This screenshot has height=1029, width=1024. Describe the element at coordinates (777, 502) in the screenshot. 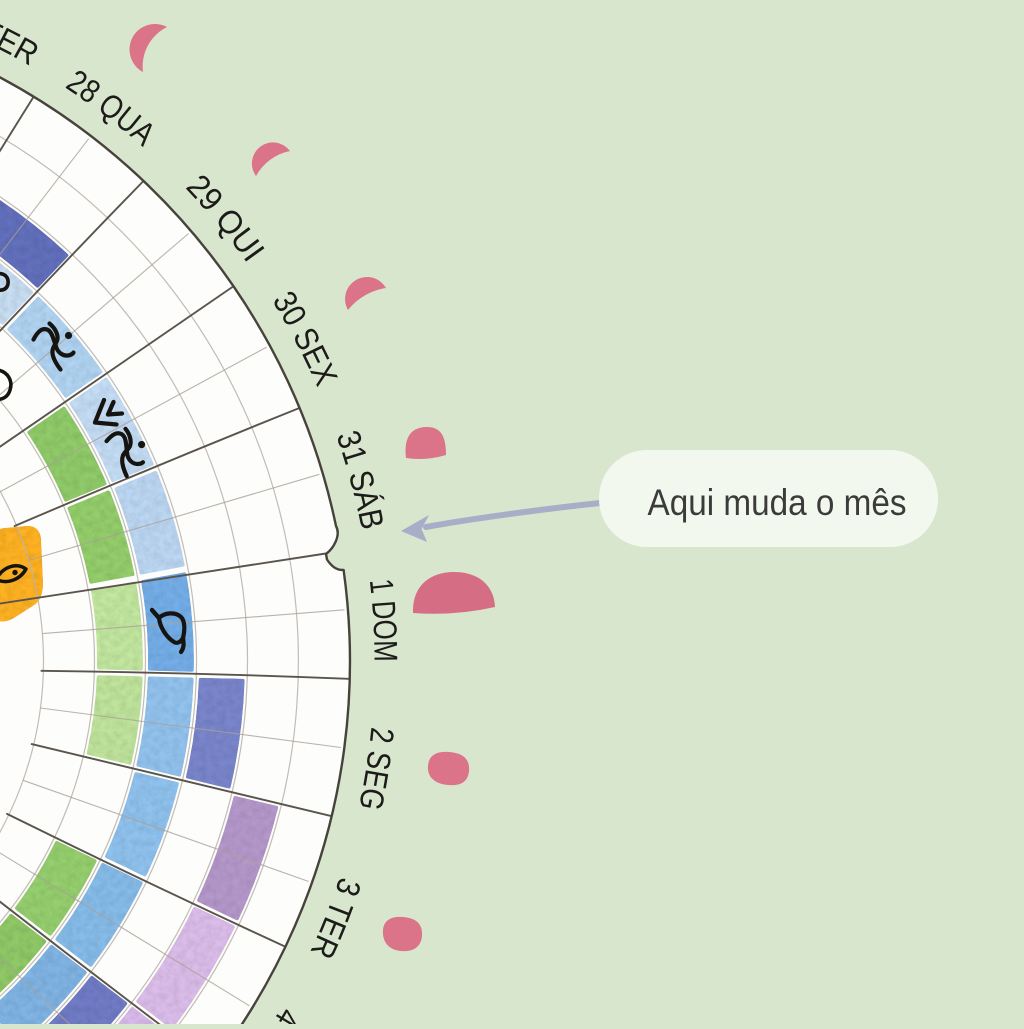

I see `svg-text: Aqui muda o mês` at that location.